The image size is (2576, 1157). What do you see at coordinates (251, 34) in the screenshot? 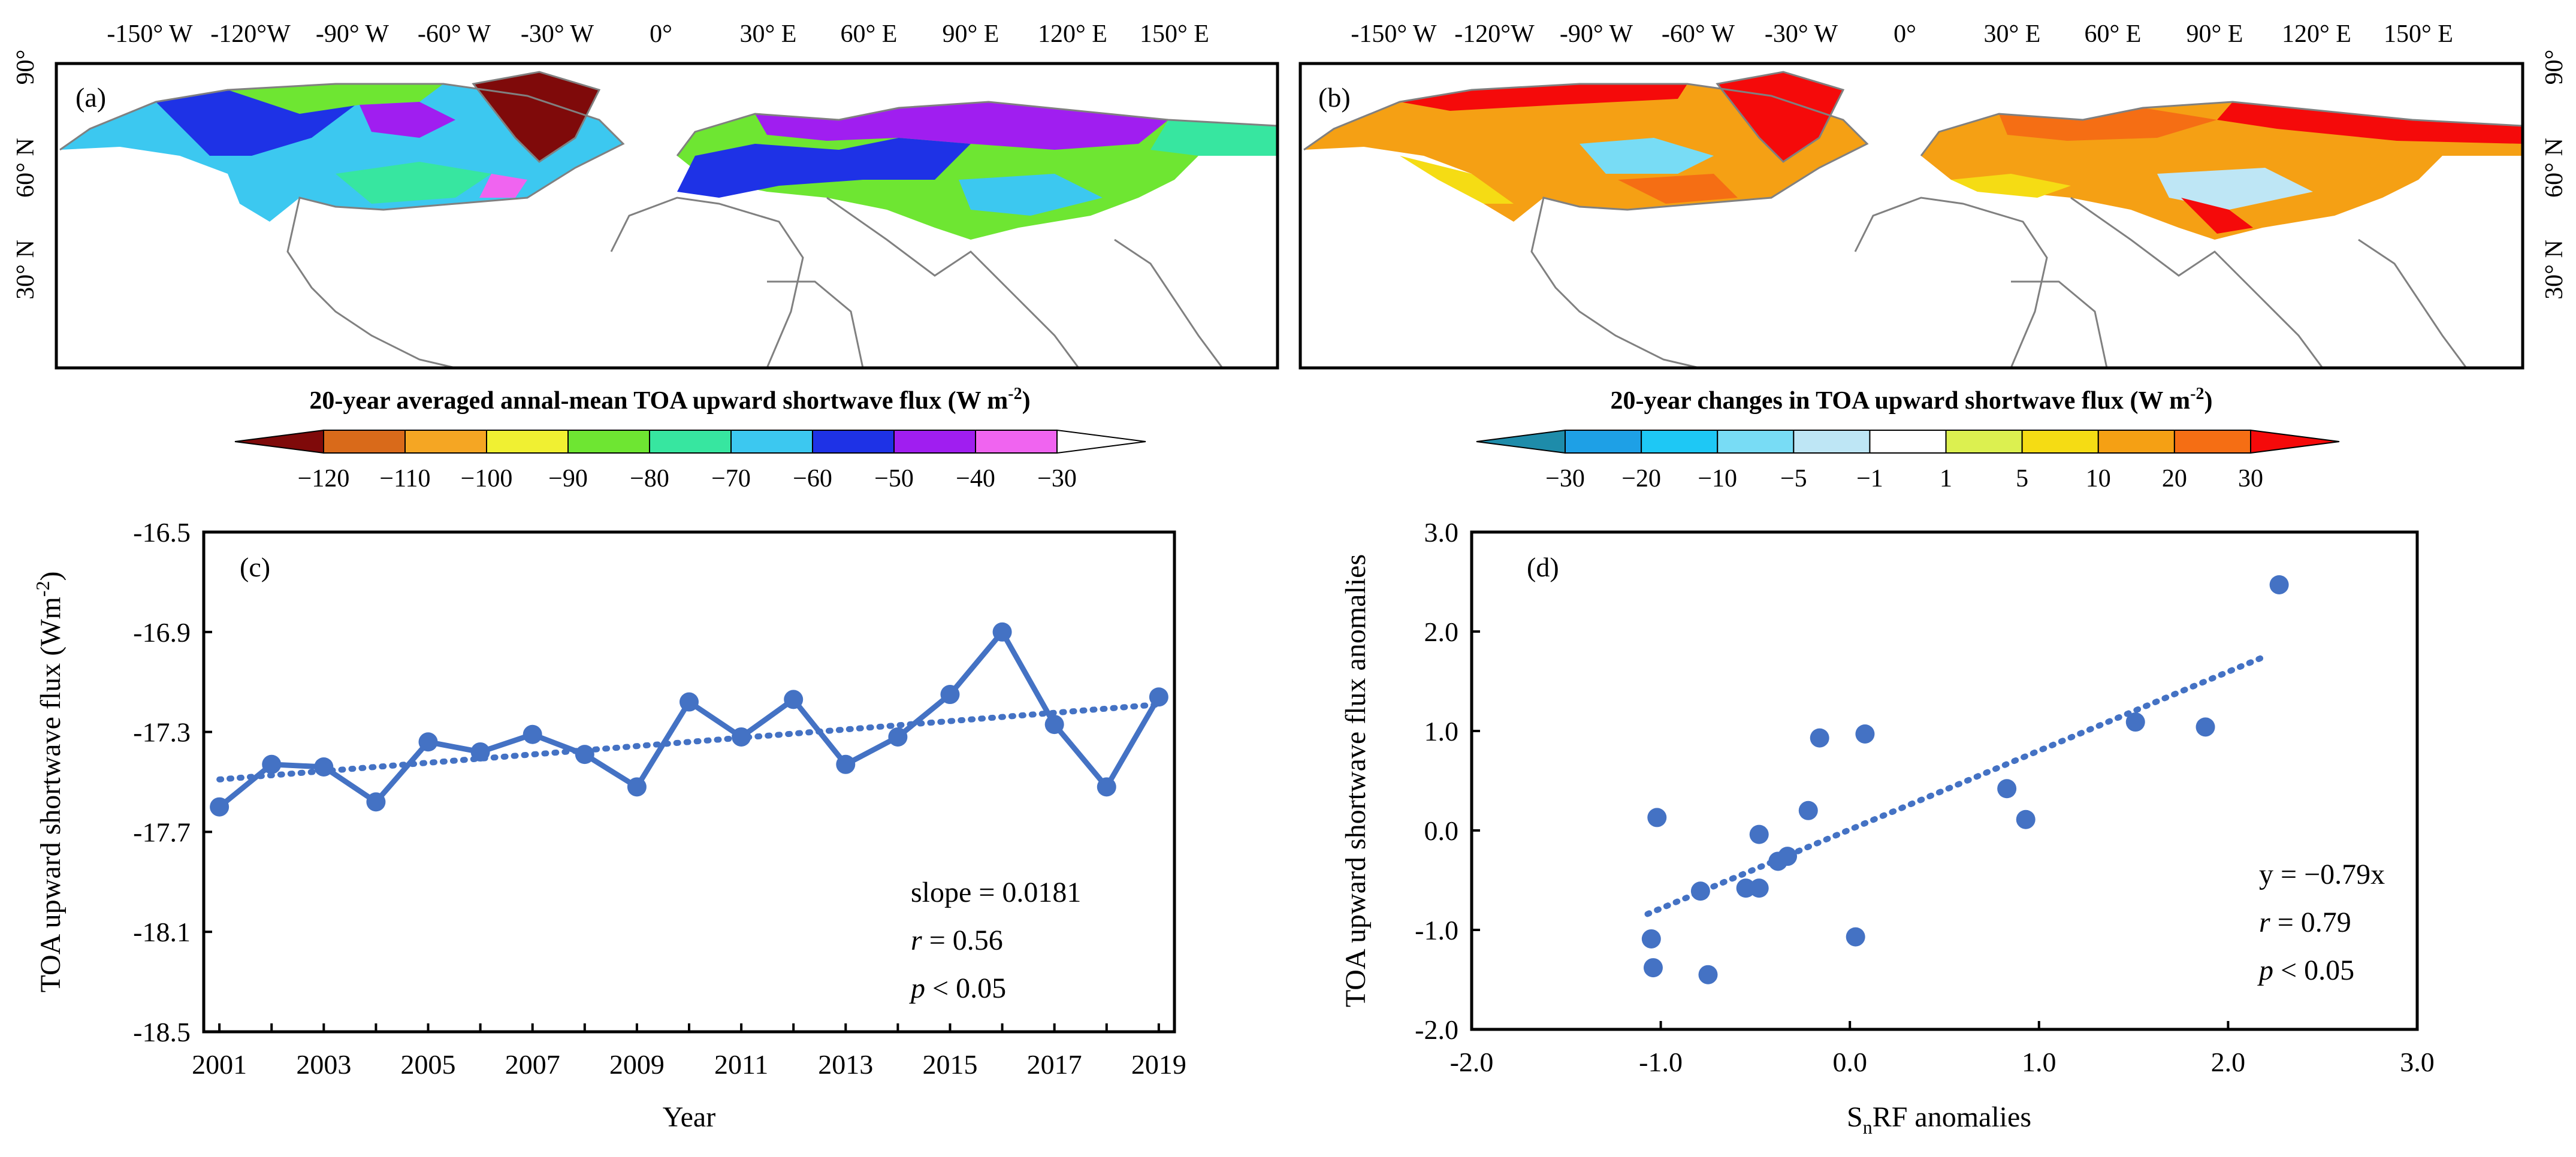
I see `lon-label: -120°W` at bounding box center [251, 34].